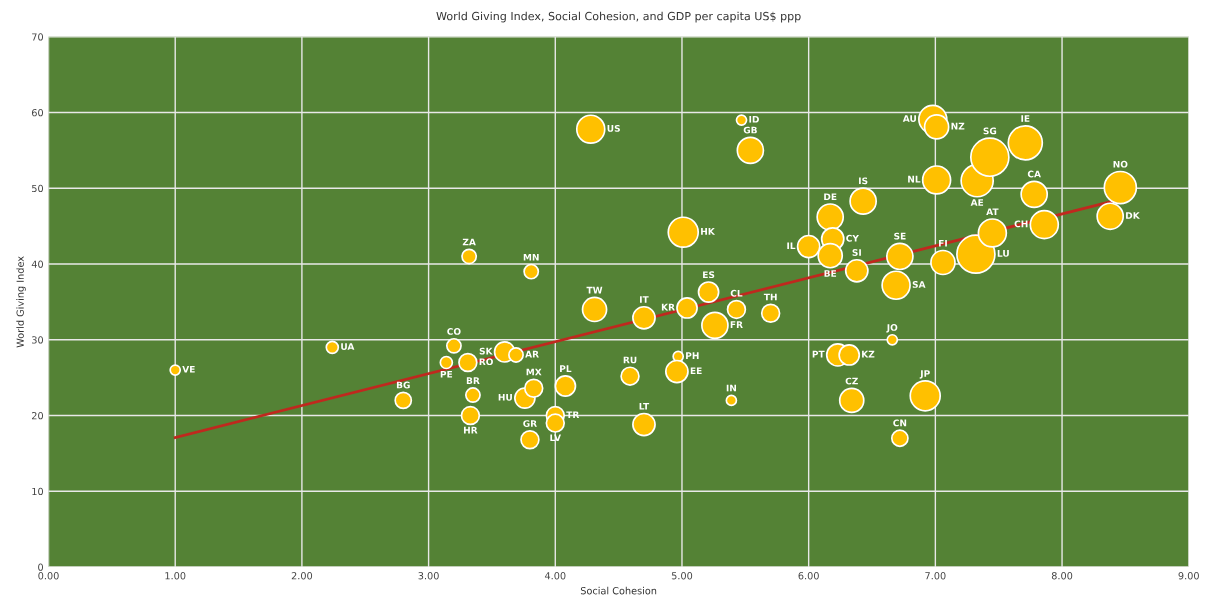  What do you see at coordinates (486, 362) in the screenshot?
I see `annotation: RO` at bounding box center [486, 362].